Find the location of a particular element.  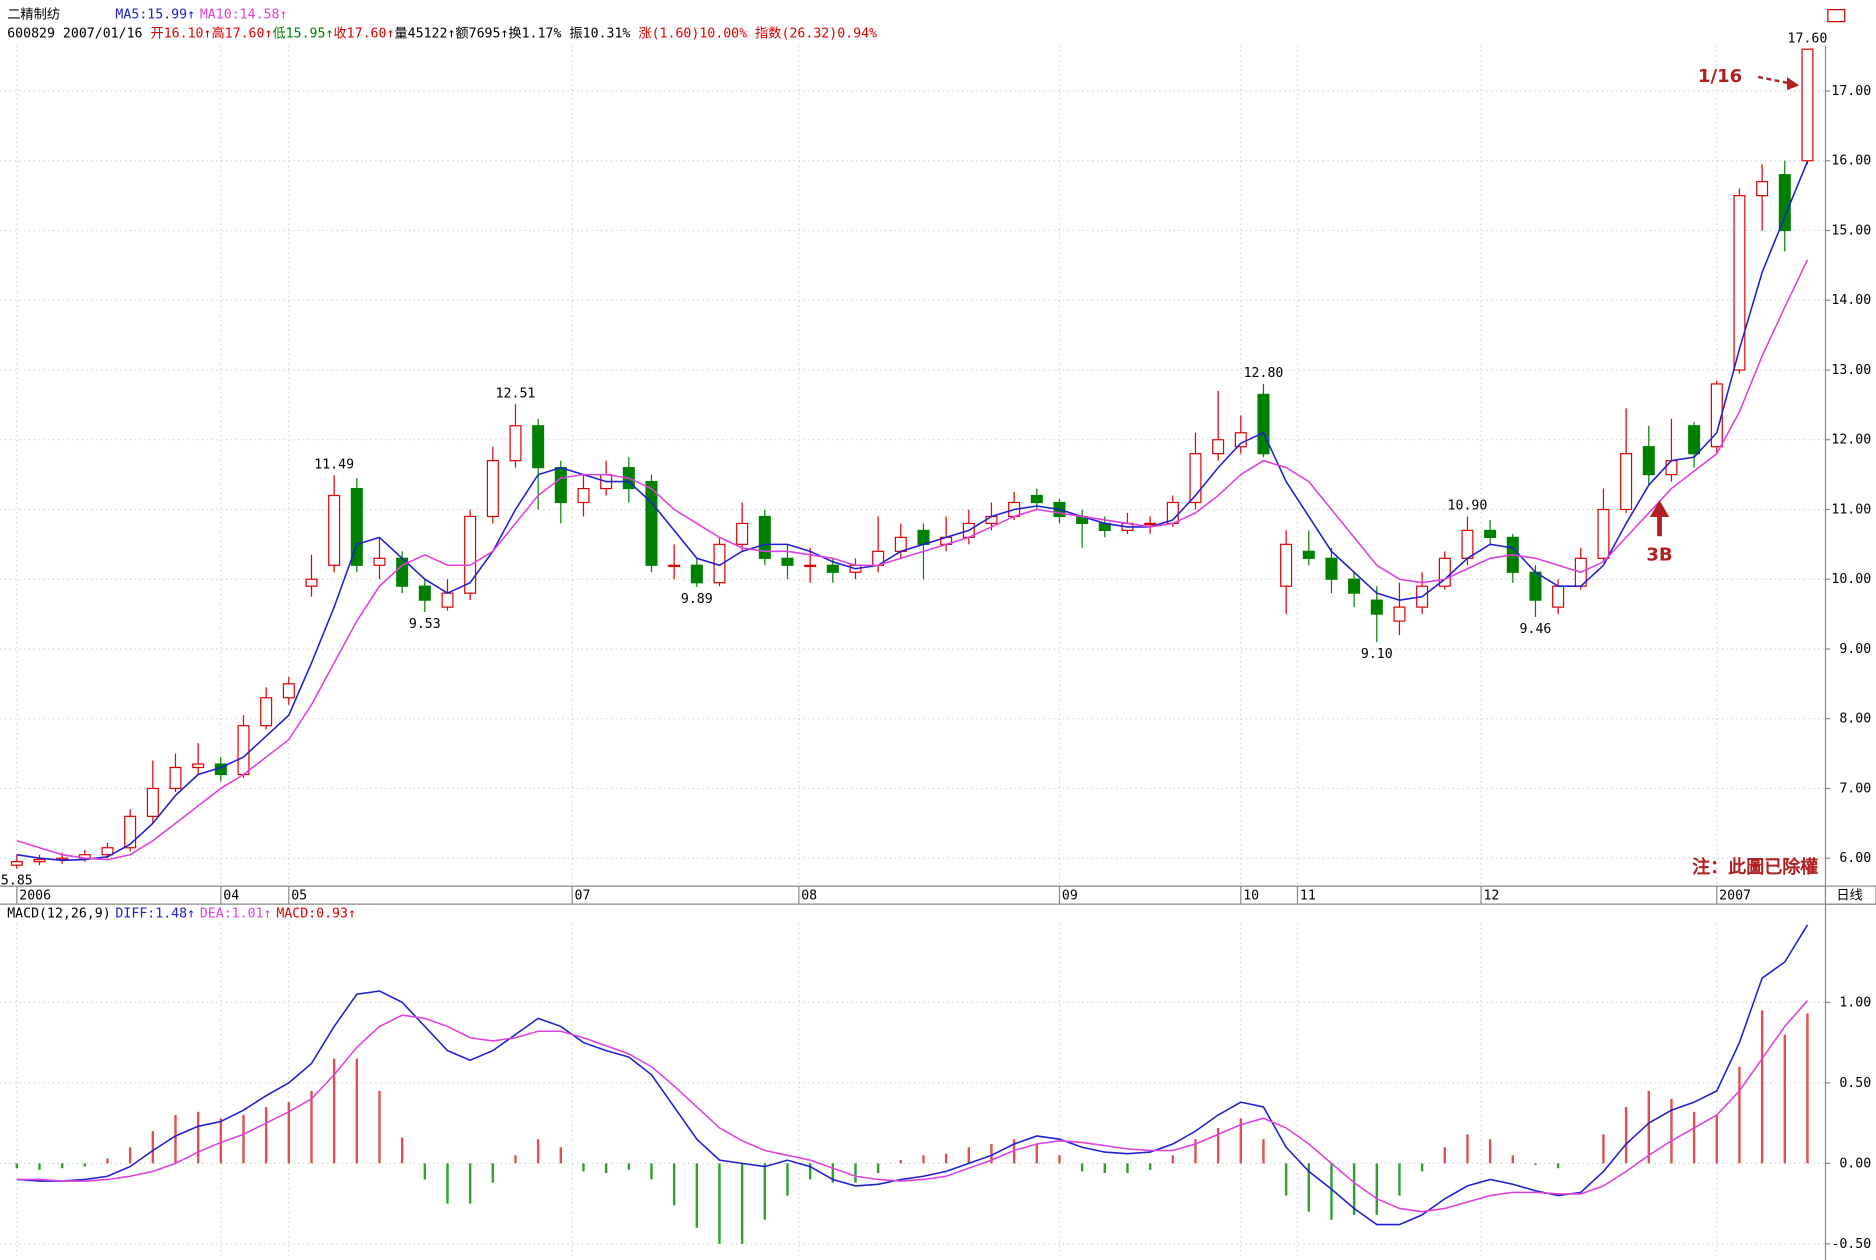

y-tick-label: -0.50 is located at coordinates (1851, 1244).